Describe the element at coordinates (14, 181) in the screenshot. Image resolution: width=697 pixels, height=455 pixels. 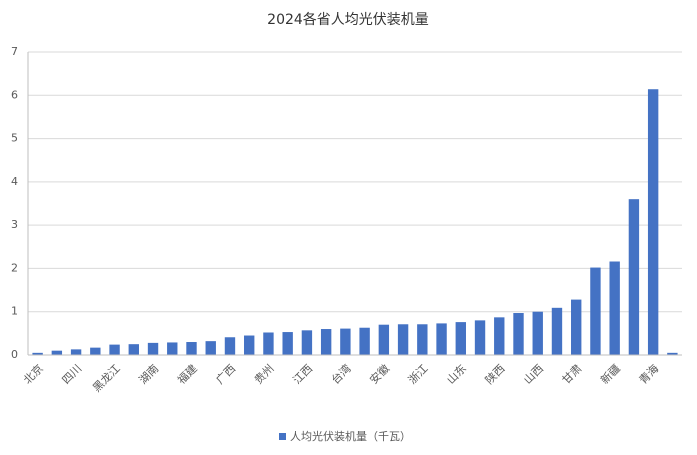
I see `y-tick-label: 4` at that location.